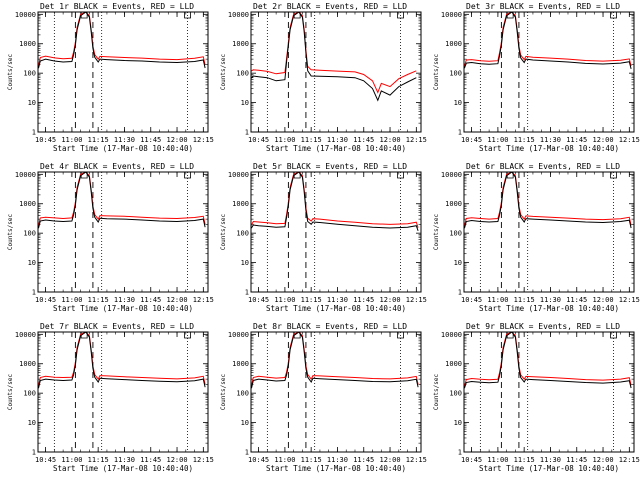  What do you see at coordinates (543, 326) in the screenshot?
I see `panel-title: Det 9r BLACK = Events, RED = LLD` at bounding box center [543, 326].